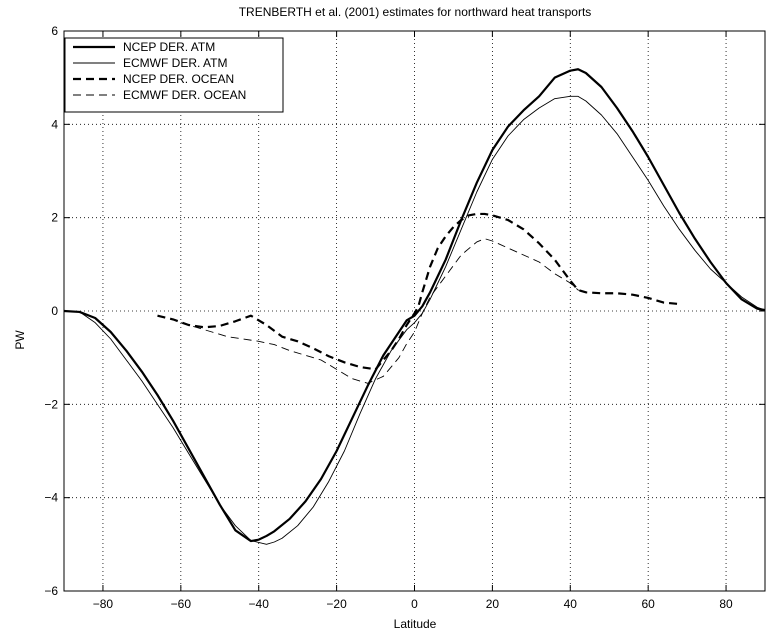 Image resolution: width=766 pixels, height=633 pixels. I want to click on x-tick-label: 40, so click(571, 604).